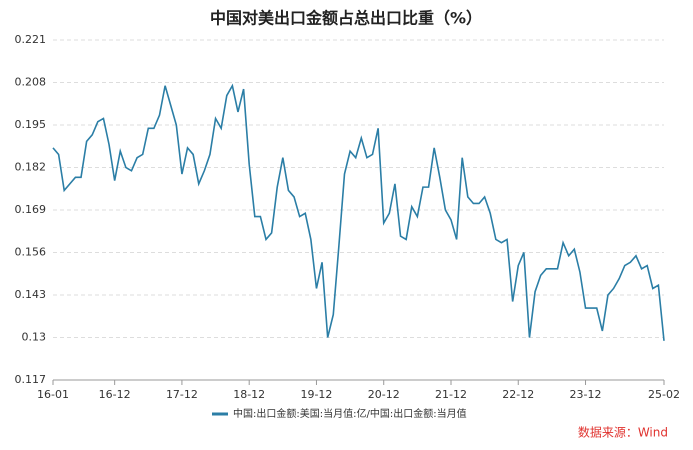 The height and width of the screenshot is (450, 693). Describe the element at coordinates (182, 394) in the screenshot. I see `x-tick-label: 17-12` at that location.